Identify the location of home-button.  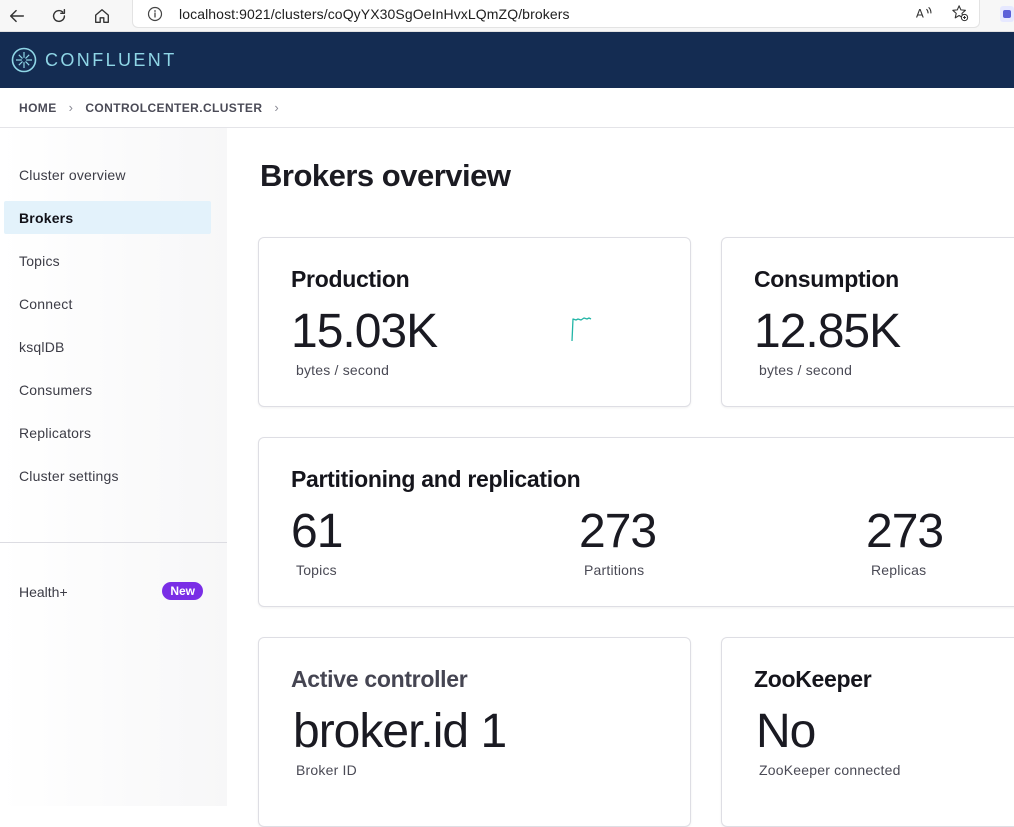
(102, 16).